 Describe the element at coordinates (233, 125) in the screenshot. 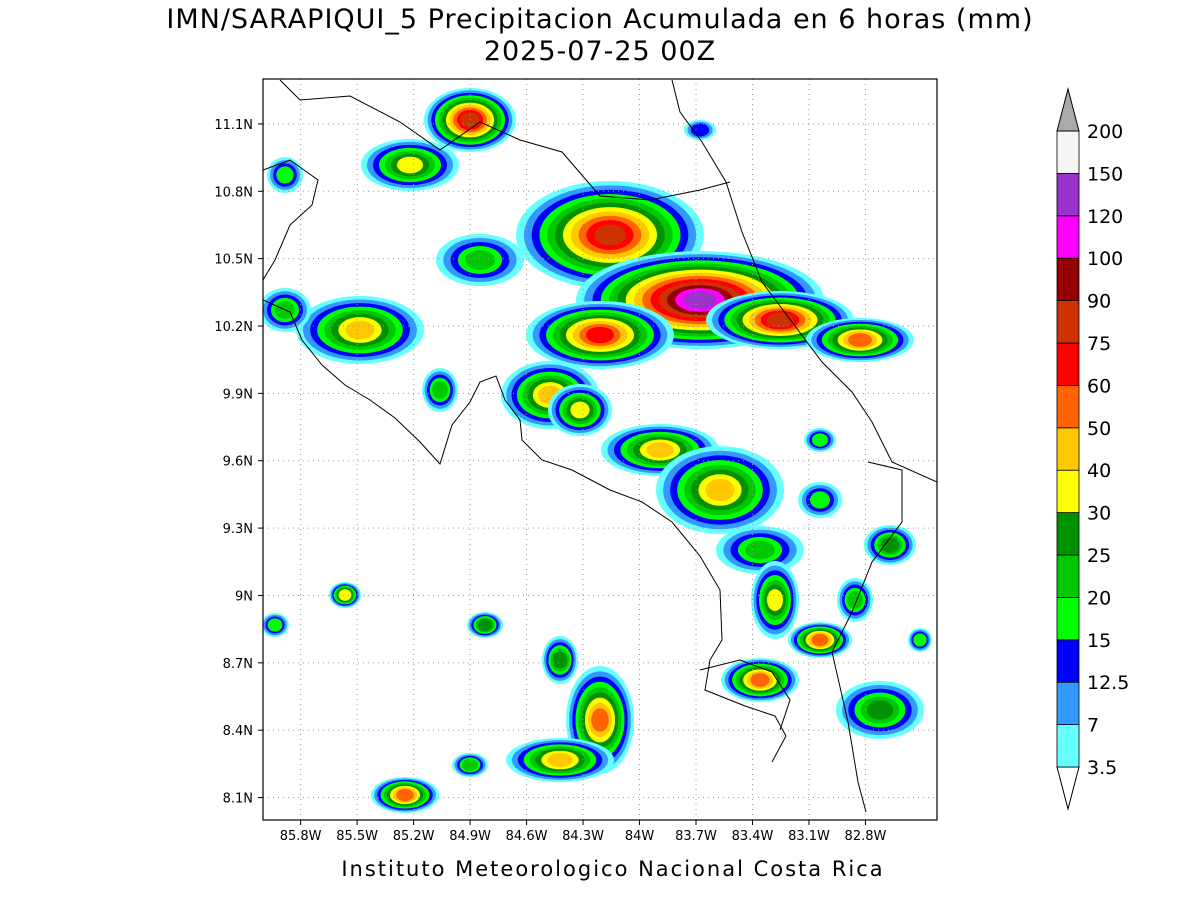

I see `y-tick-label: 11.1N` at that location.